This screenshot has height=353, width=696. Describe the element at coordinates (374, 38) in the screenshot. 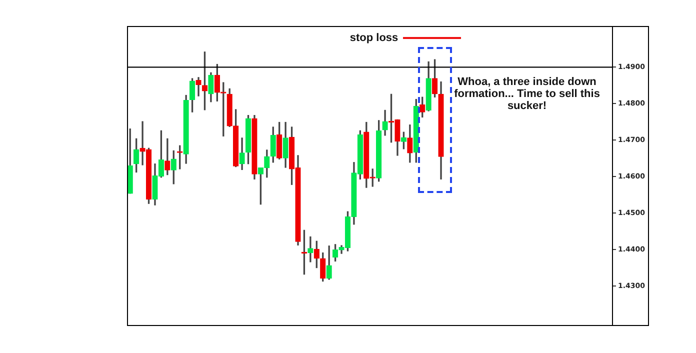

I see `annotation: stop loss` at that location.